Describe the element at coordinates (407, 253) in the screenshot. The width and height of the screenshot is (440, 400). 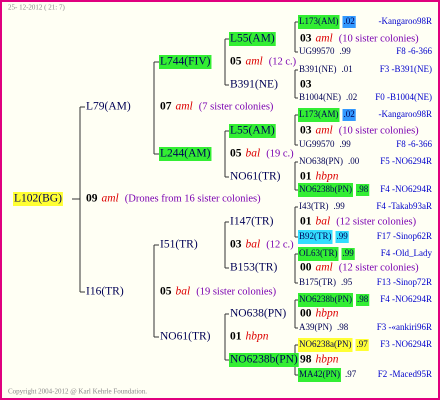
I see `origin: F4 -Old_Lady` at that location.